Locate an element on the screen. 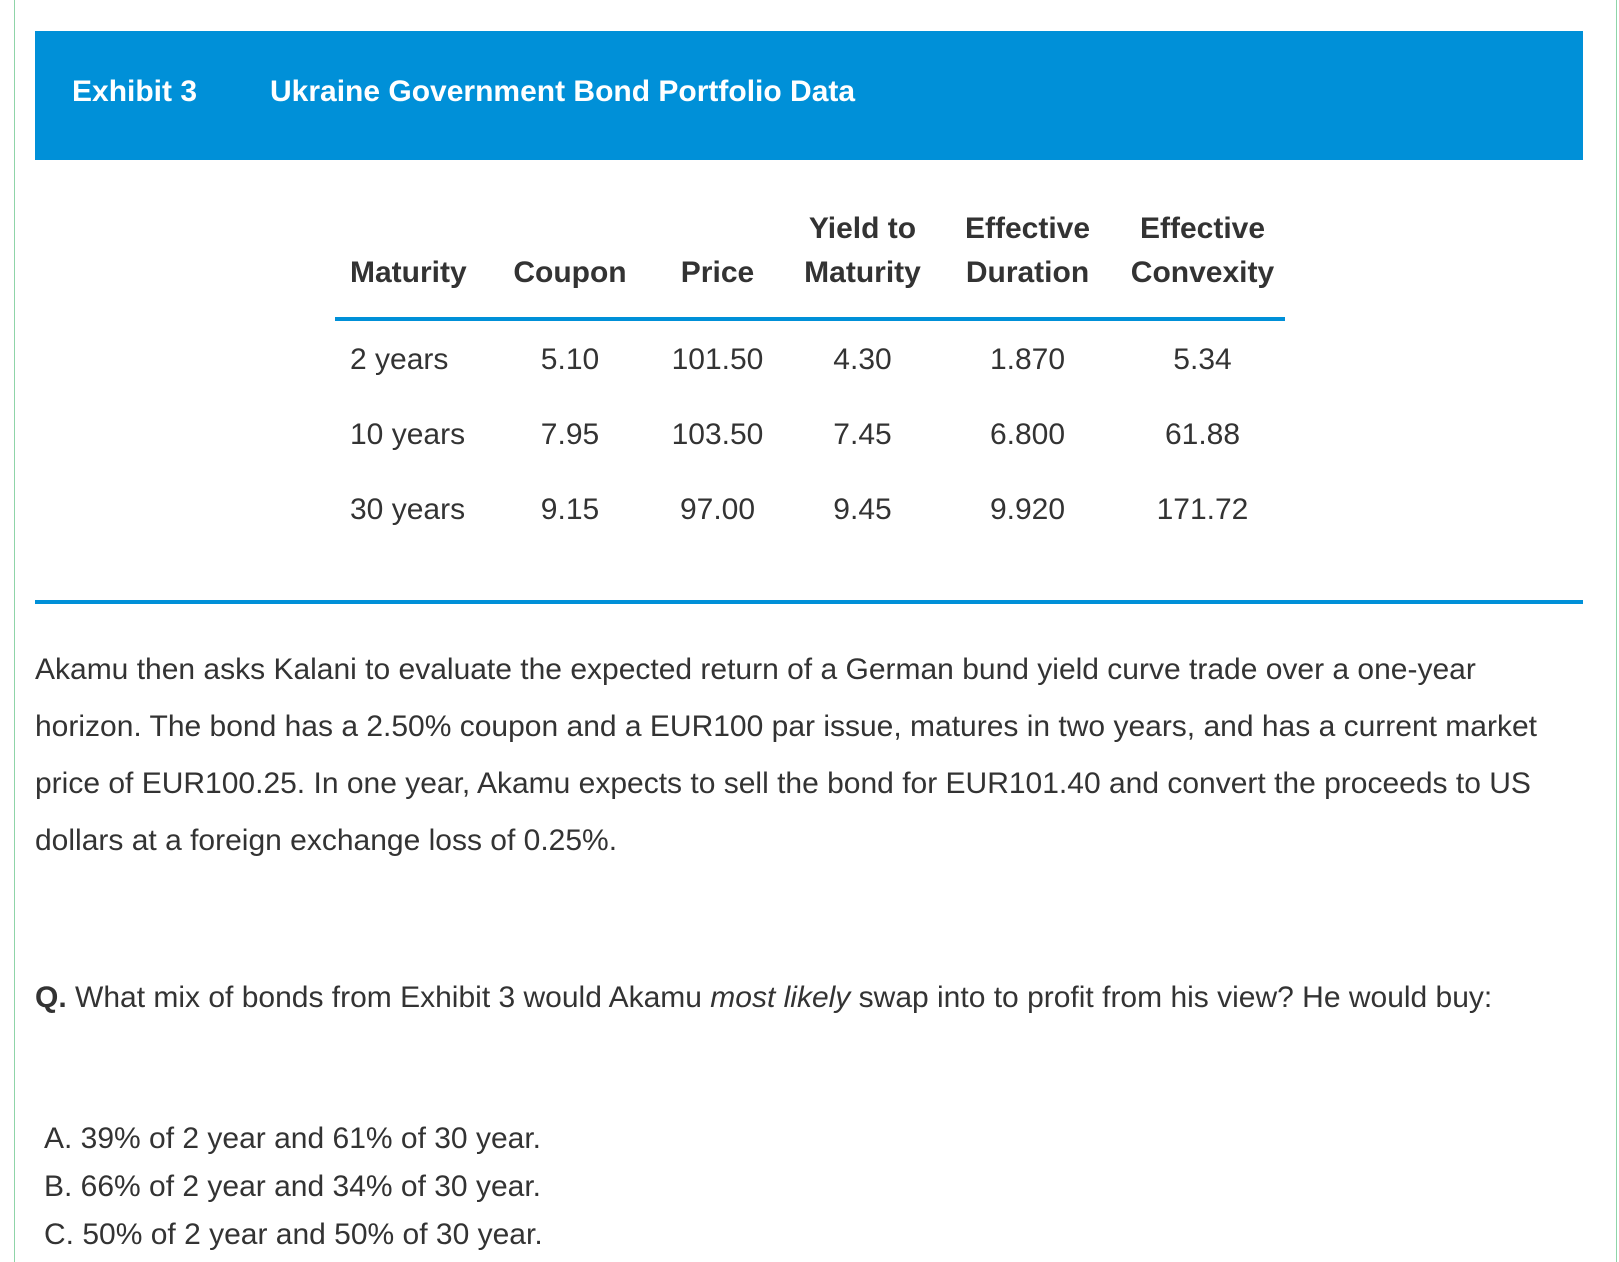  cell-price: 101.50 is located at coordinates (717, 359).